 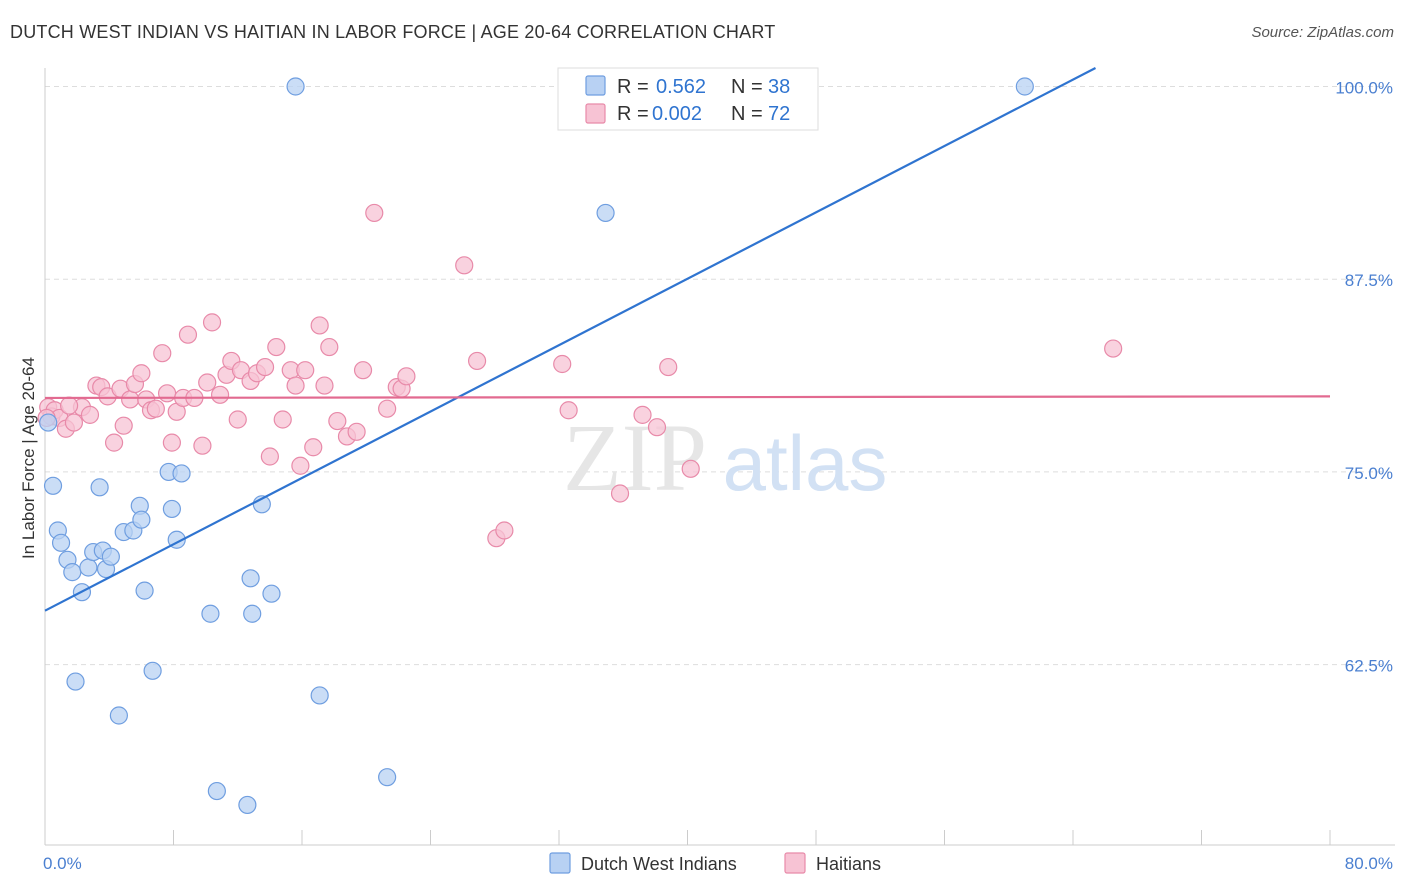 I want to click on series-legend-label-blue: Dutch West Indians, so click(x=659, y=864).